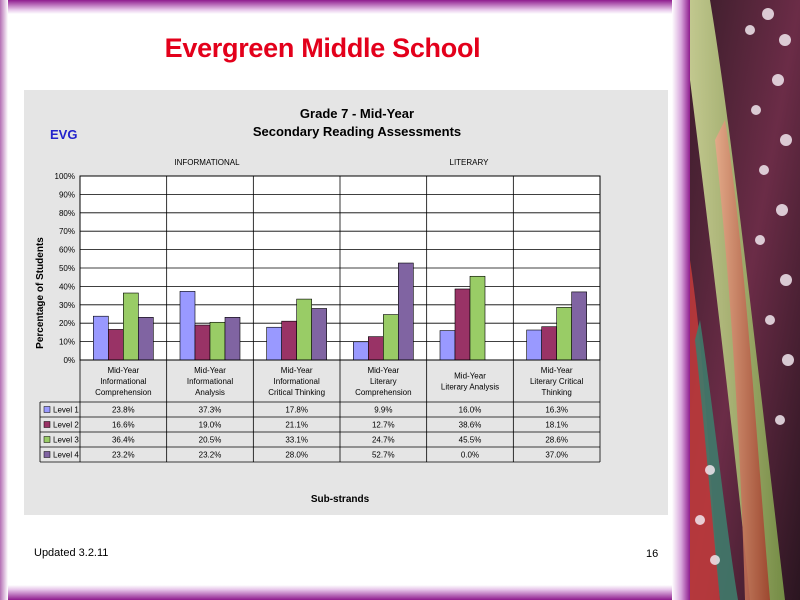 This screenshot has height=600, width=800. What do you see at coordinates (357, 131) in the screenshot?
I see `chart-subtitle: Secondary Reading Assessments` at bounding box center [357, 131].